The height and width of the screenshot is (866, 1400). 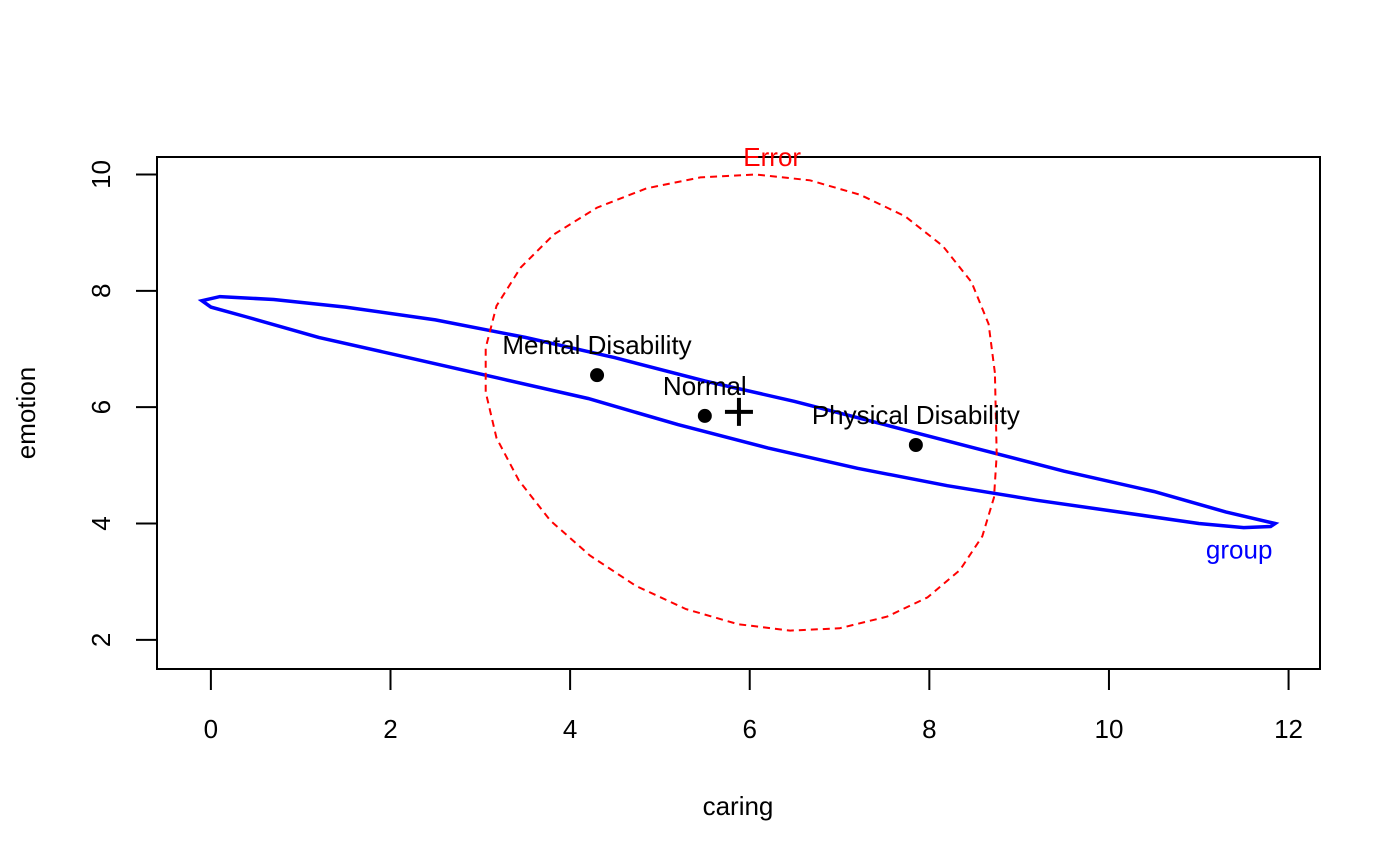 I want to click on x-tick-label: 10, so click(x=1108, y=729).